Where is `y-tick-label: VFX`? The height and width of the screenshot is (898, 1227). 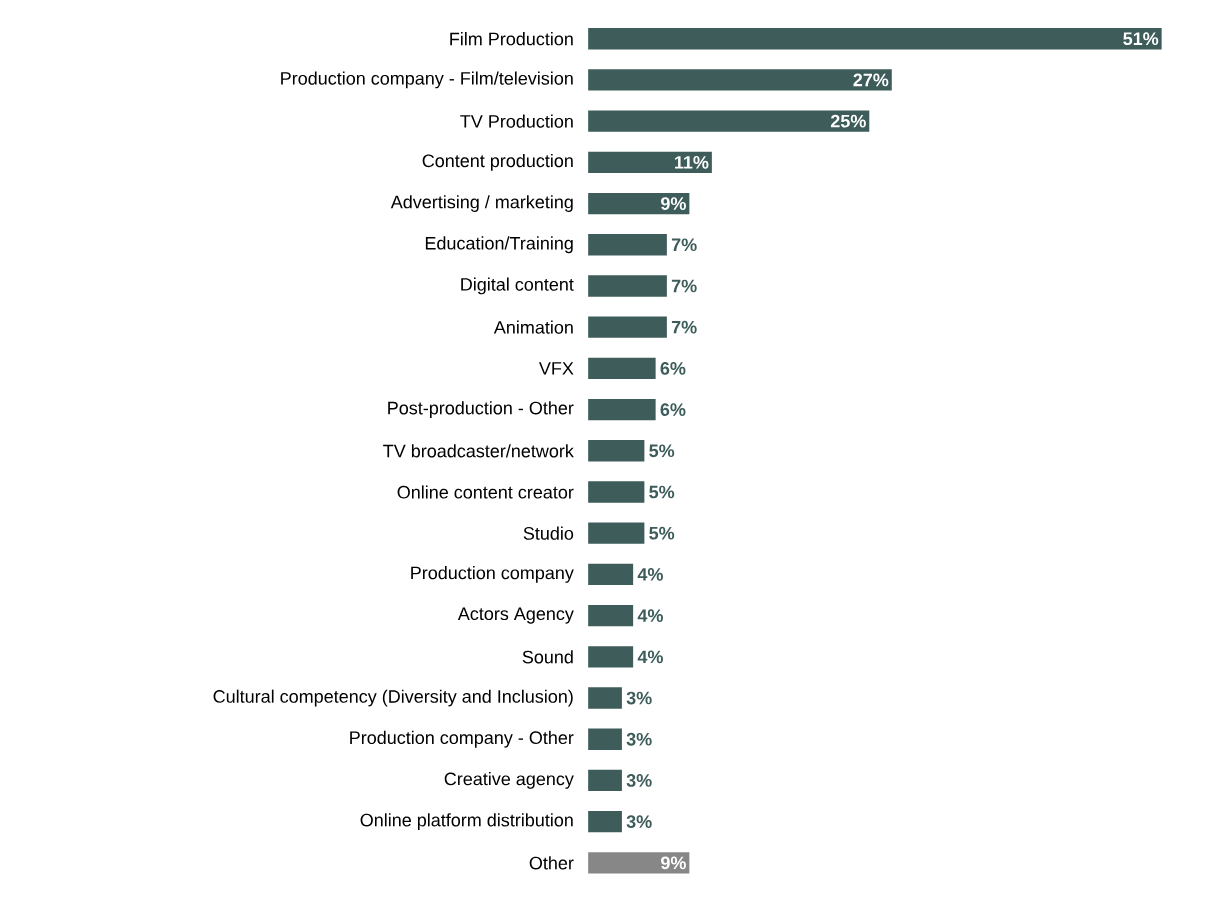
y-tick-label: VFX is located at coordinates (556, 368).